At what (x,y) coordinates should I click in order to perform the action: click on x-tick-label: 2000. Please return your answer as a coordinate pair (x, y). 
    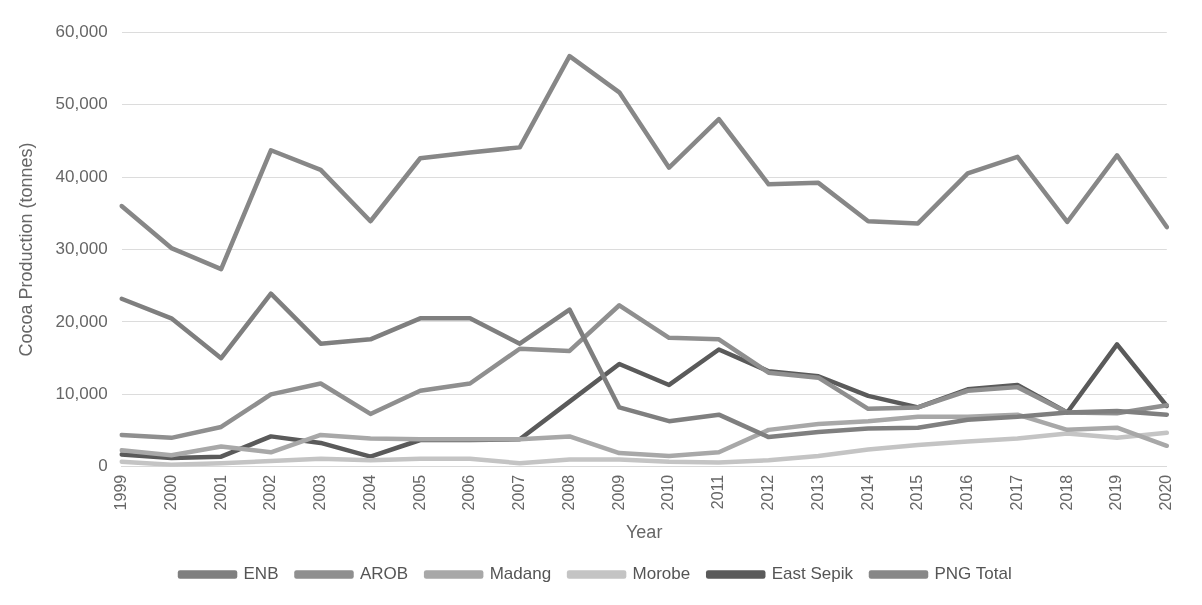
    Looking at the image, I should click on (170, 492).